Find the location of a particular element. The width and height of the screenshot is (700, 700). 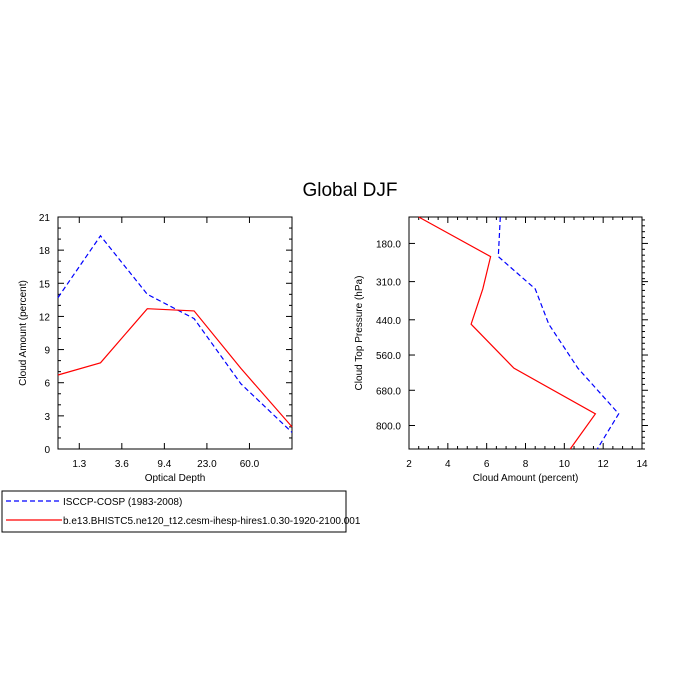

y-axis-label: Cloud Amount (percent) is located at coordinates (23, 333).